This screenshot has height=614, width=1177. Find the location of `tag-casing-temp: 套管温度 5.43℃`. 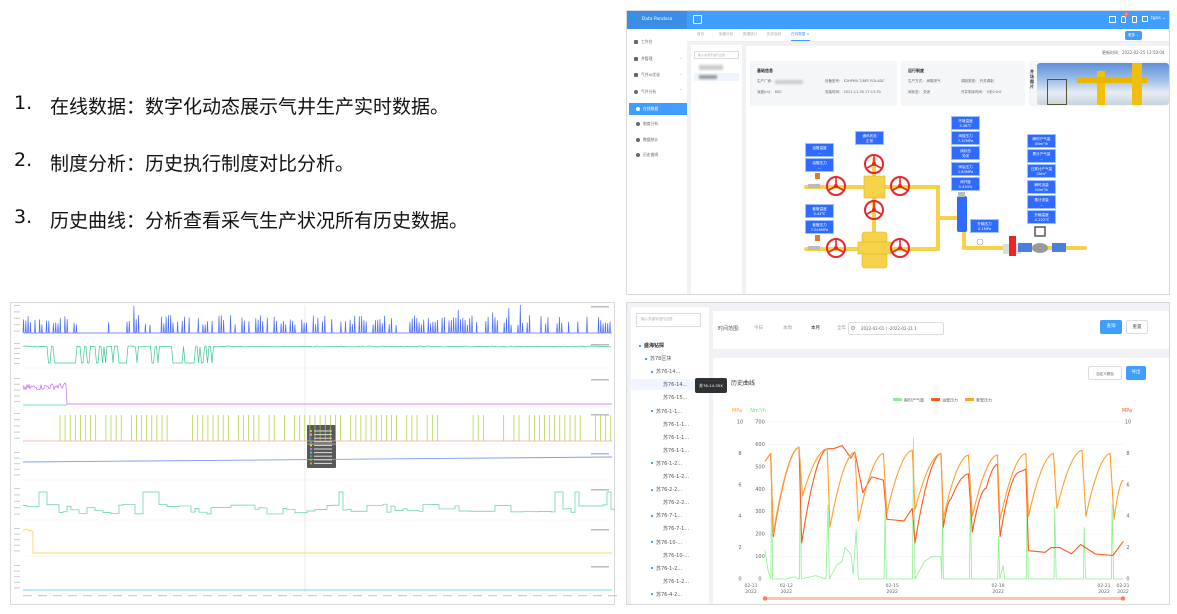

tag-casing-temp: 套管温度 5.43℃ is located at coordinates (819, 211).